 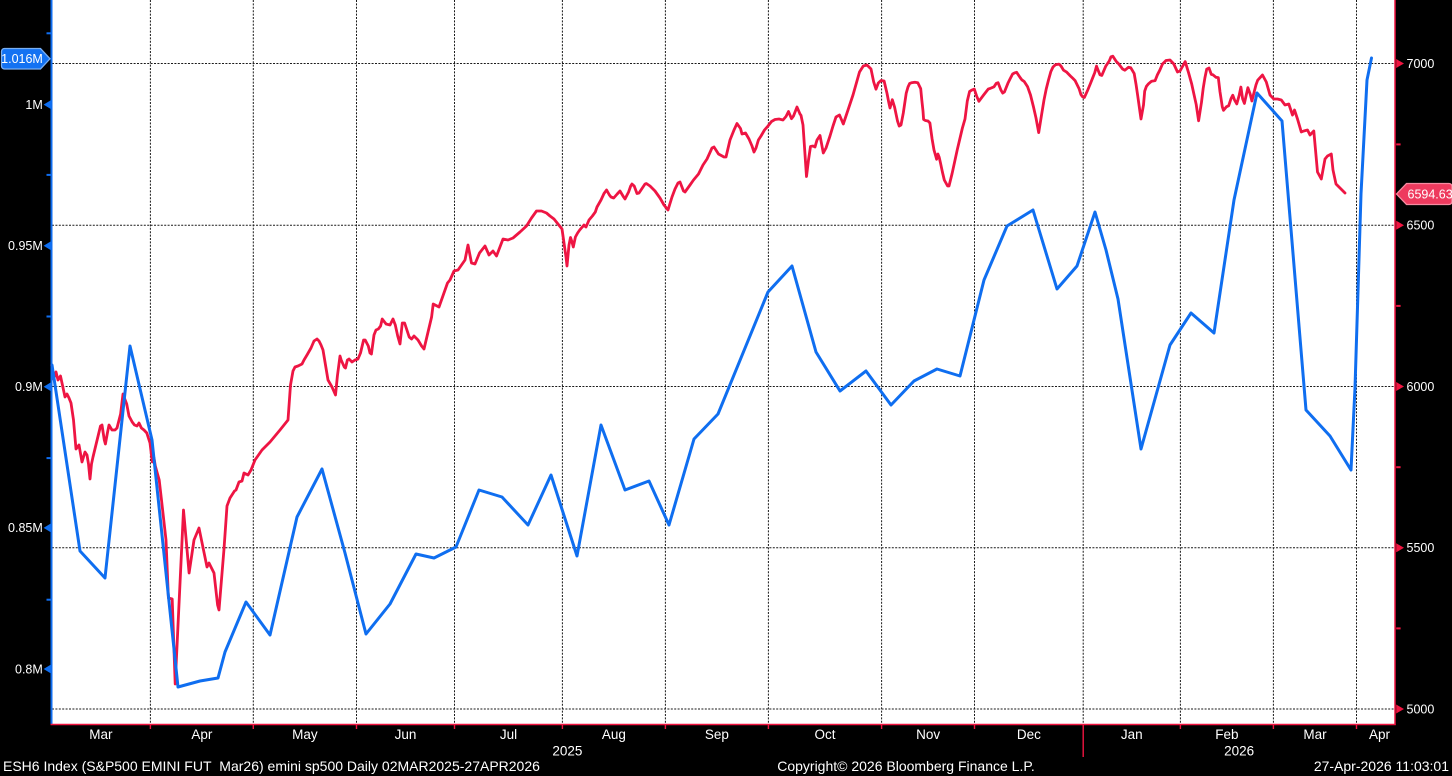 I want to click on svg-text: Sep, so click(x=717, y=734).